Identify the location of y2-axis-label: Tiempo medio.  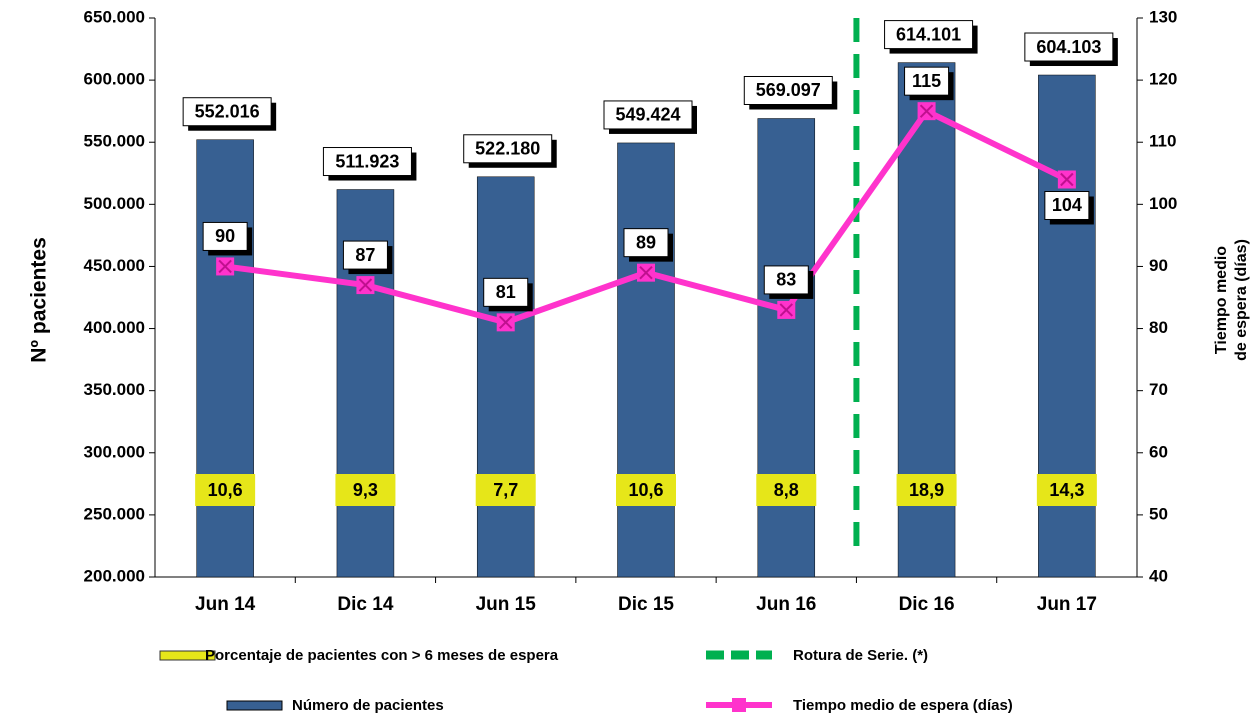
(1221, 300).